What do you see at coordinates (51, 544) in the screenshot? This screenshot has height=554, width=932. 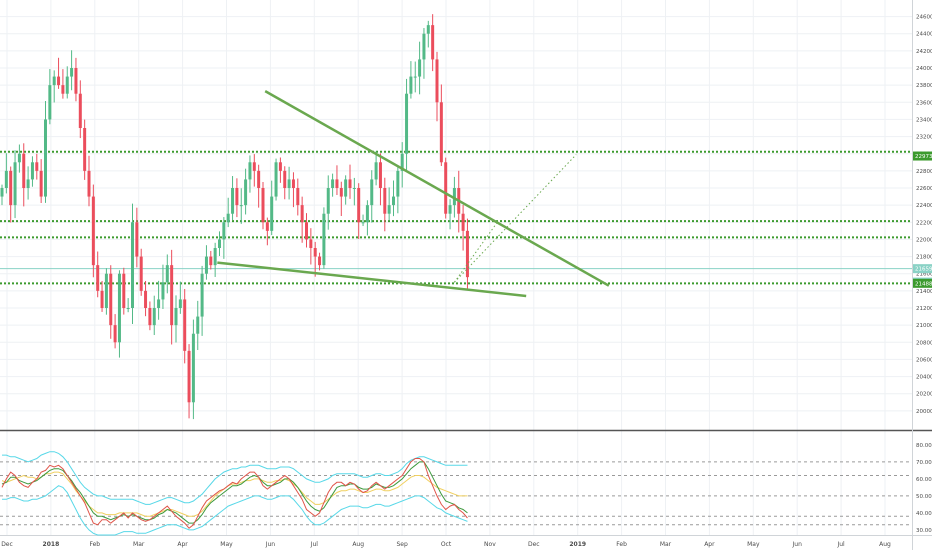 I see `time-tick-label: 2018` at bounding box center [51, 544].